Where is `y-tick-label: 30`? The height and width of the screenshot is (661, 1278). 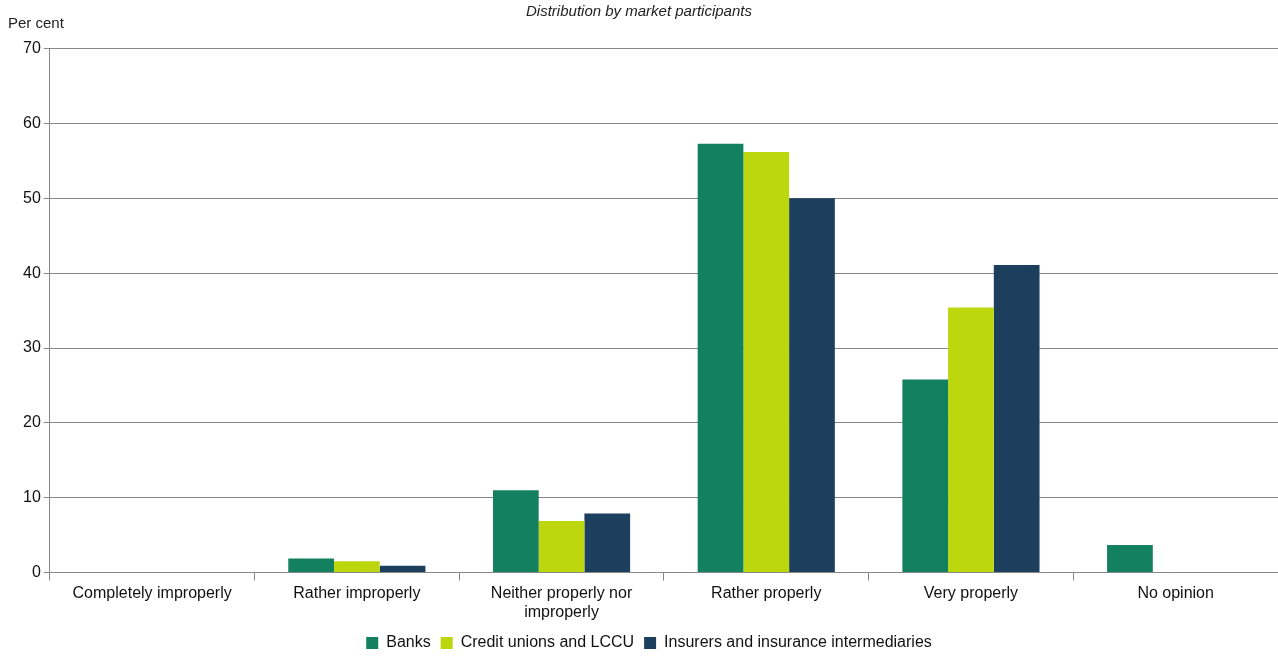
y-tick-label: 30 is located at coordinates (32, 347).